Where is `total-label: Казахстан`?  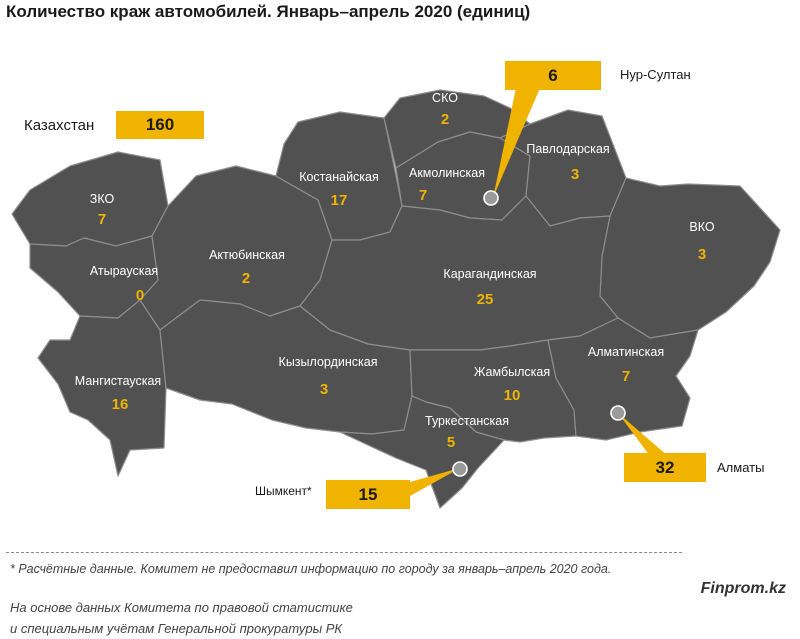
total-label: Казахстан is located at coordinates (59, 125).